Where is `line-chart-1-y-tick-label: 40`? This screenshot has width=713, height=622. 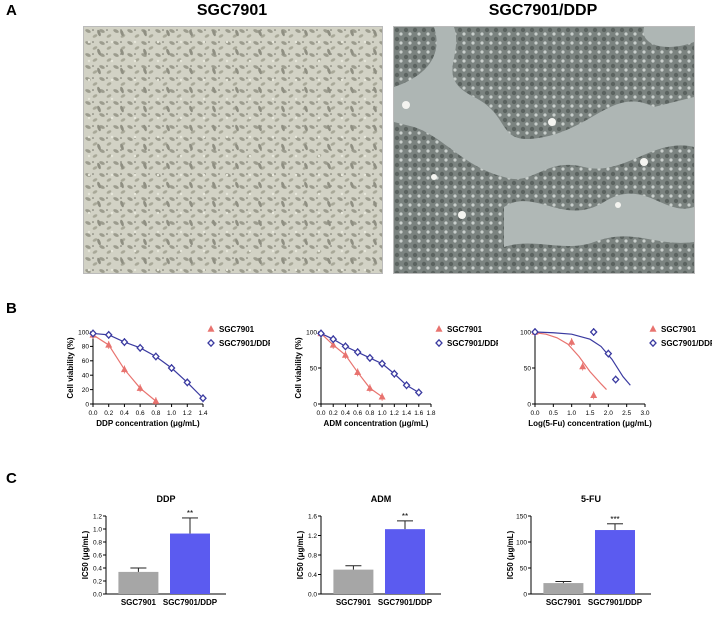
line-chart-1-y-tick-label: 40 is located at coordinates (86, 376).